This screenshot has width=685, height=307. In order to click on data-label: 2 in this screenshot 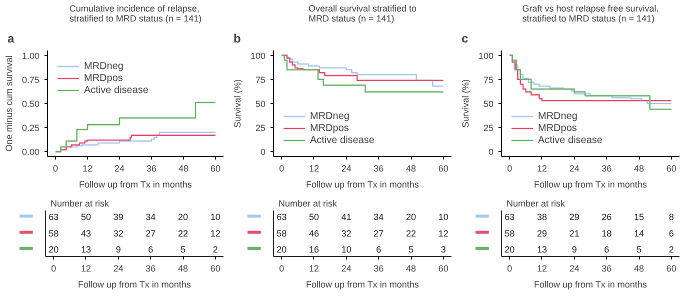, I will do `click(671, 249)`.